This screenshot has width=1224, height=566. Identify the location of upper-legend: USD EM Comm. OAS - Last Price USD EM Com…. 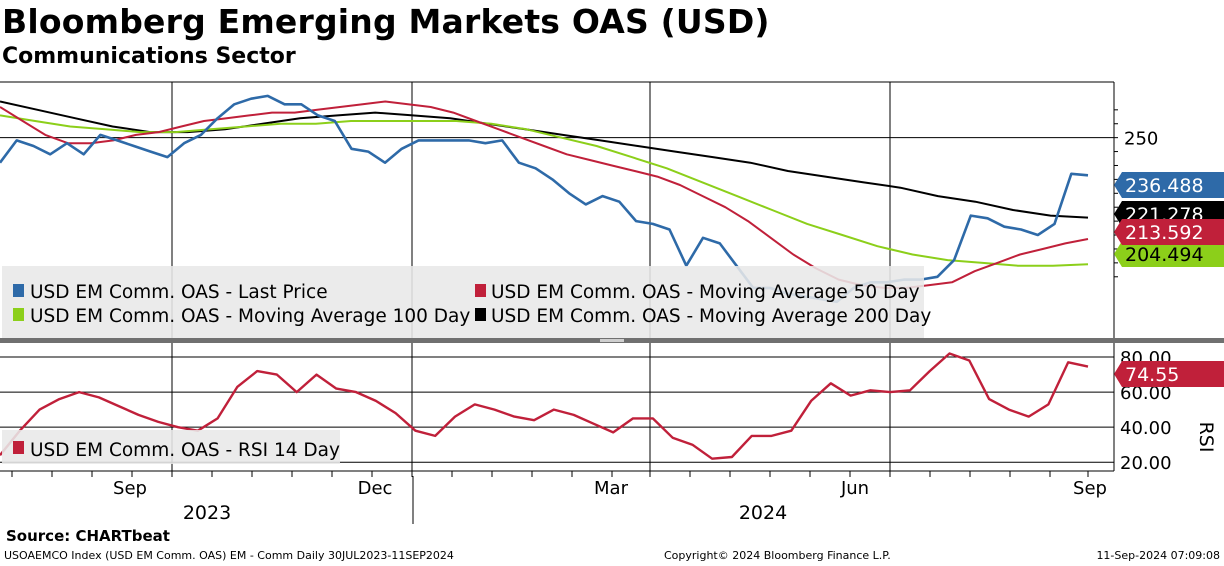
(466, 302).